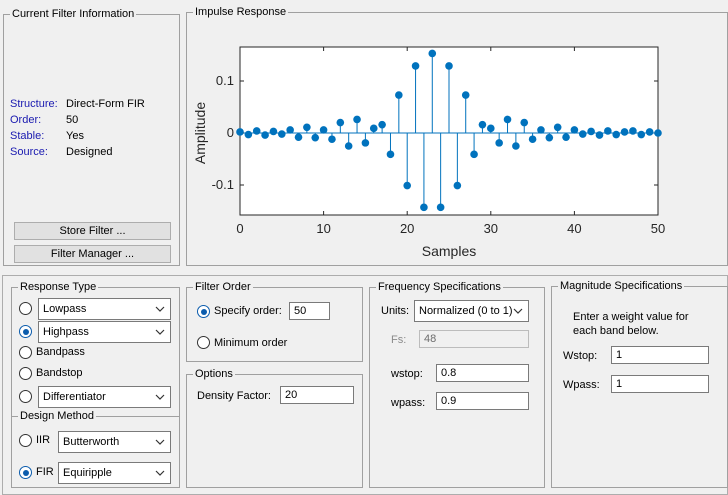 Image resolution: width=728 pixels, height=495 pixels. Describe the element at coordinates (72, 120) in the screenshot. I see `order-value: 50` at that location.